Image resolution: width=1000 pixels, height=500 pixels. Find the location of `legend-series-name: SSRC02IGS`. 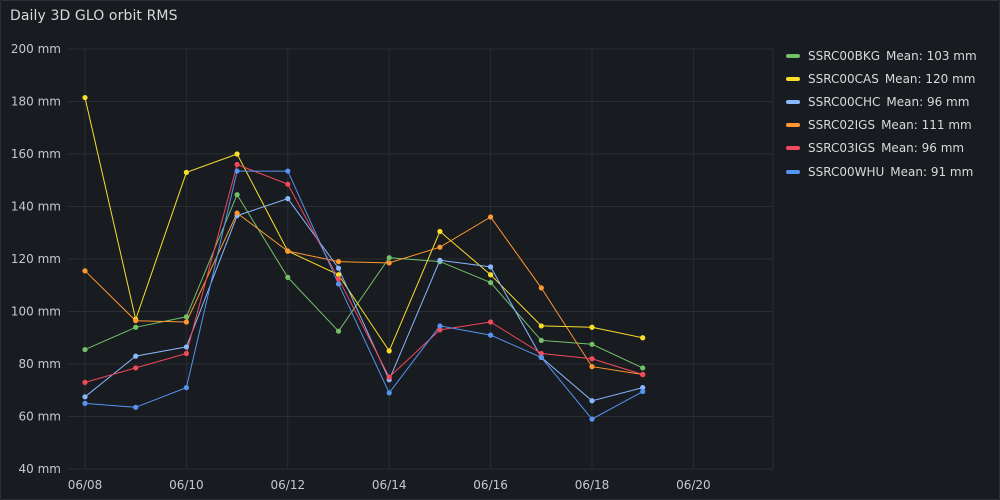

legend-series-name: SSRC02IGS is located at coordinates (842, 125).